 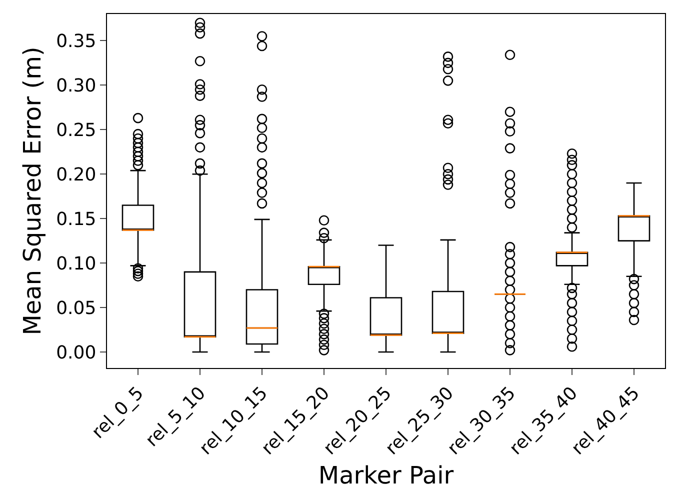 I want to click on y-tick-label: 0.20, so click(x=76, y=175).